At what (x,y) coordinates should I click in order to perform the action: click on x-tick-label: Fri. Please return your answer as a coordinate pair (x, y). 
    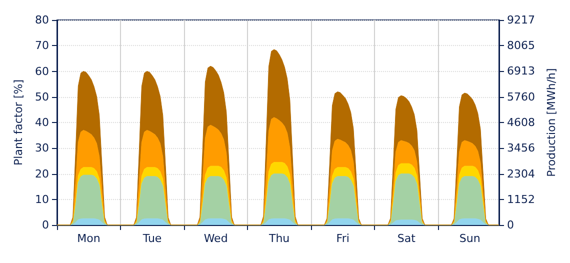
    Looking at the image, I should click on (343, 238).